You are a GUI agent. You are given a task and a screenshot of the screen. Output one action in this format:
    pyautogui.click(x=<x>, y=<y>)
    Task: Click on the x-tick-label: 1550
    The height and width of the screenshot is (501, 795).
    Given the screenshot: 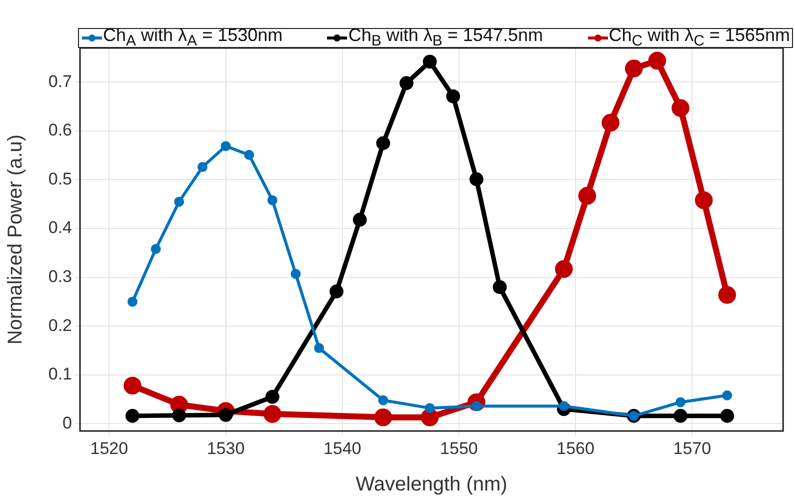 What is the action you would take?
    pyautogui.click(x=459, y=448)
    